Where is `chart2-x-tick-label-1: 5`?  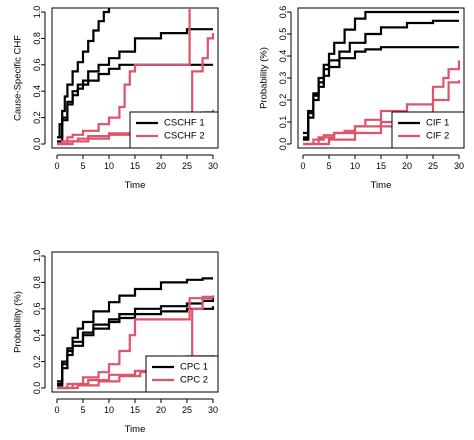 chart2-x-tick-label-1: 5 is located at coordinates (328, 166).